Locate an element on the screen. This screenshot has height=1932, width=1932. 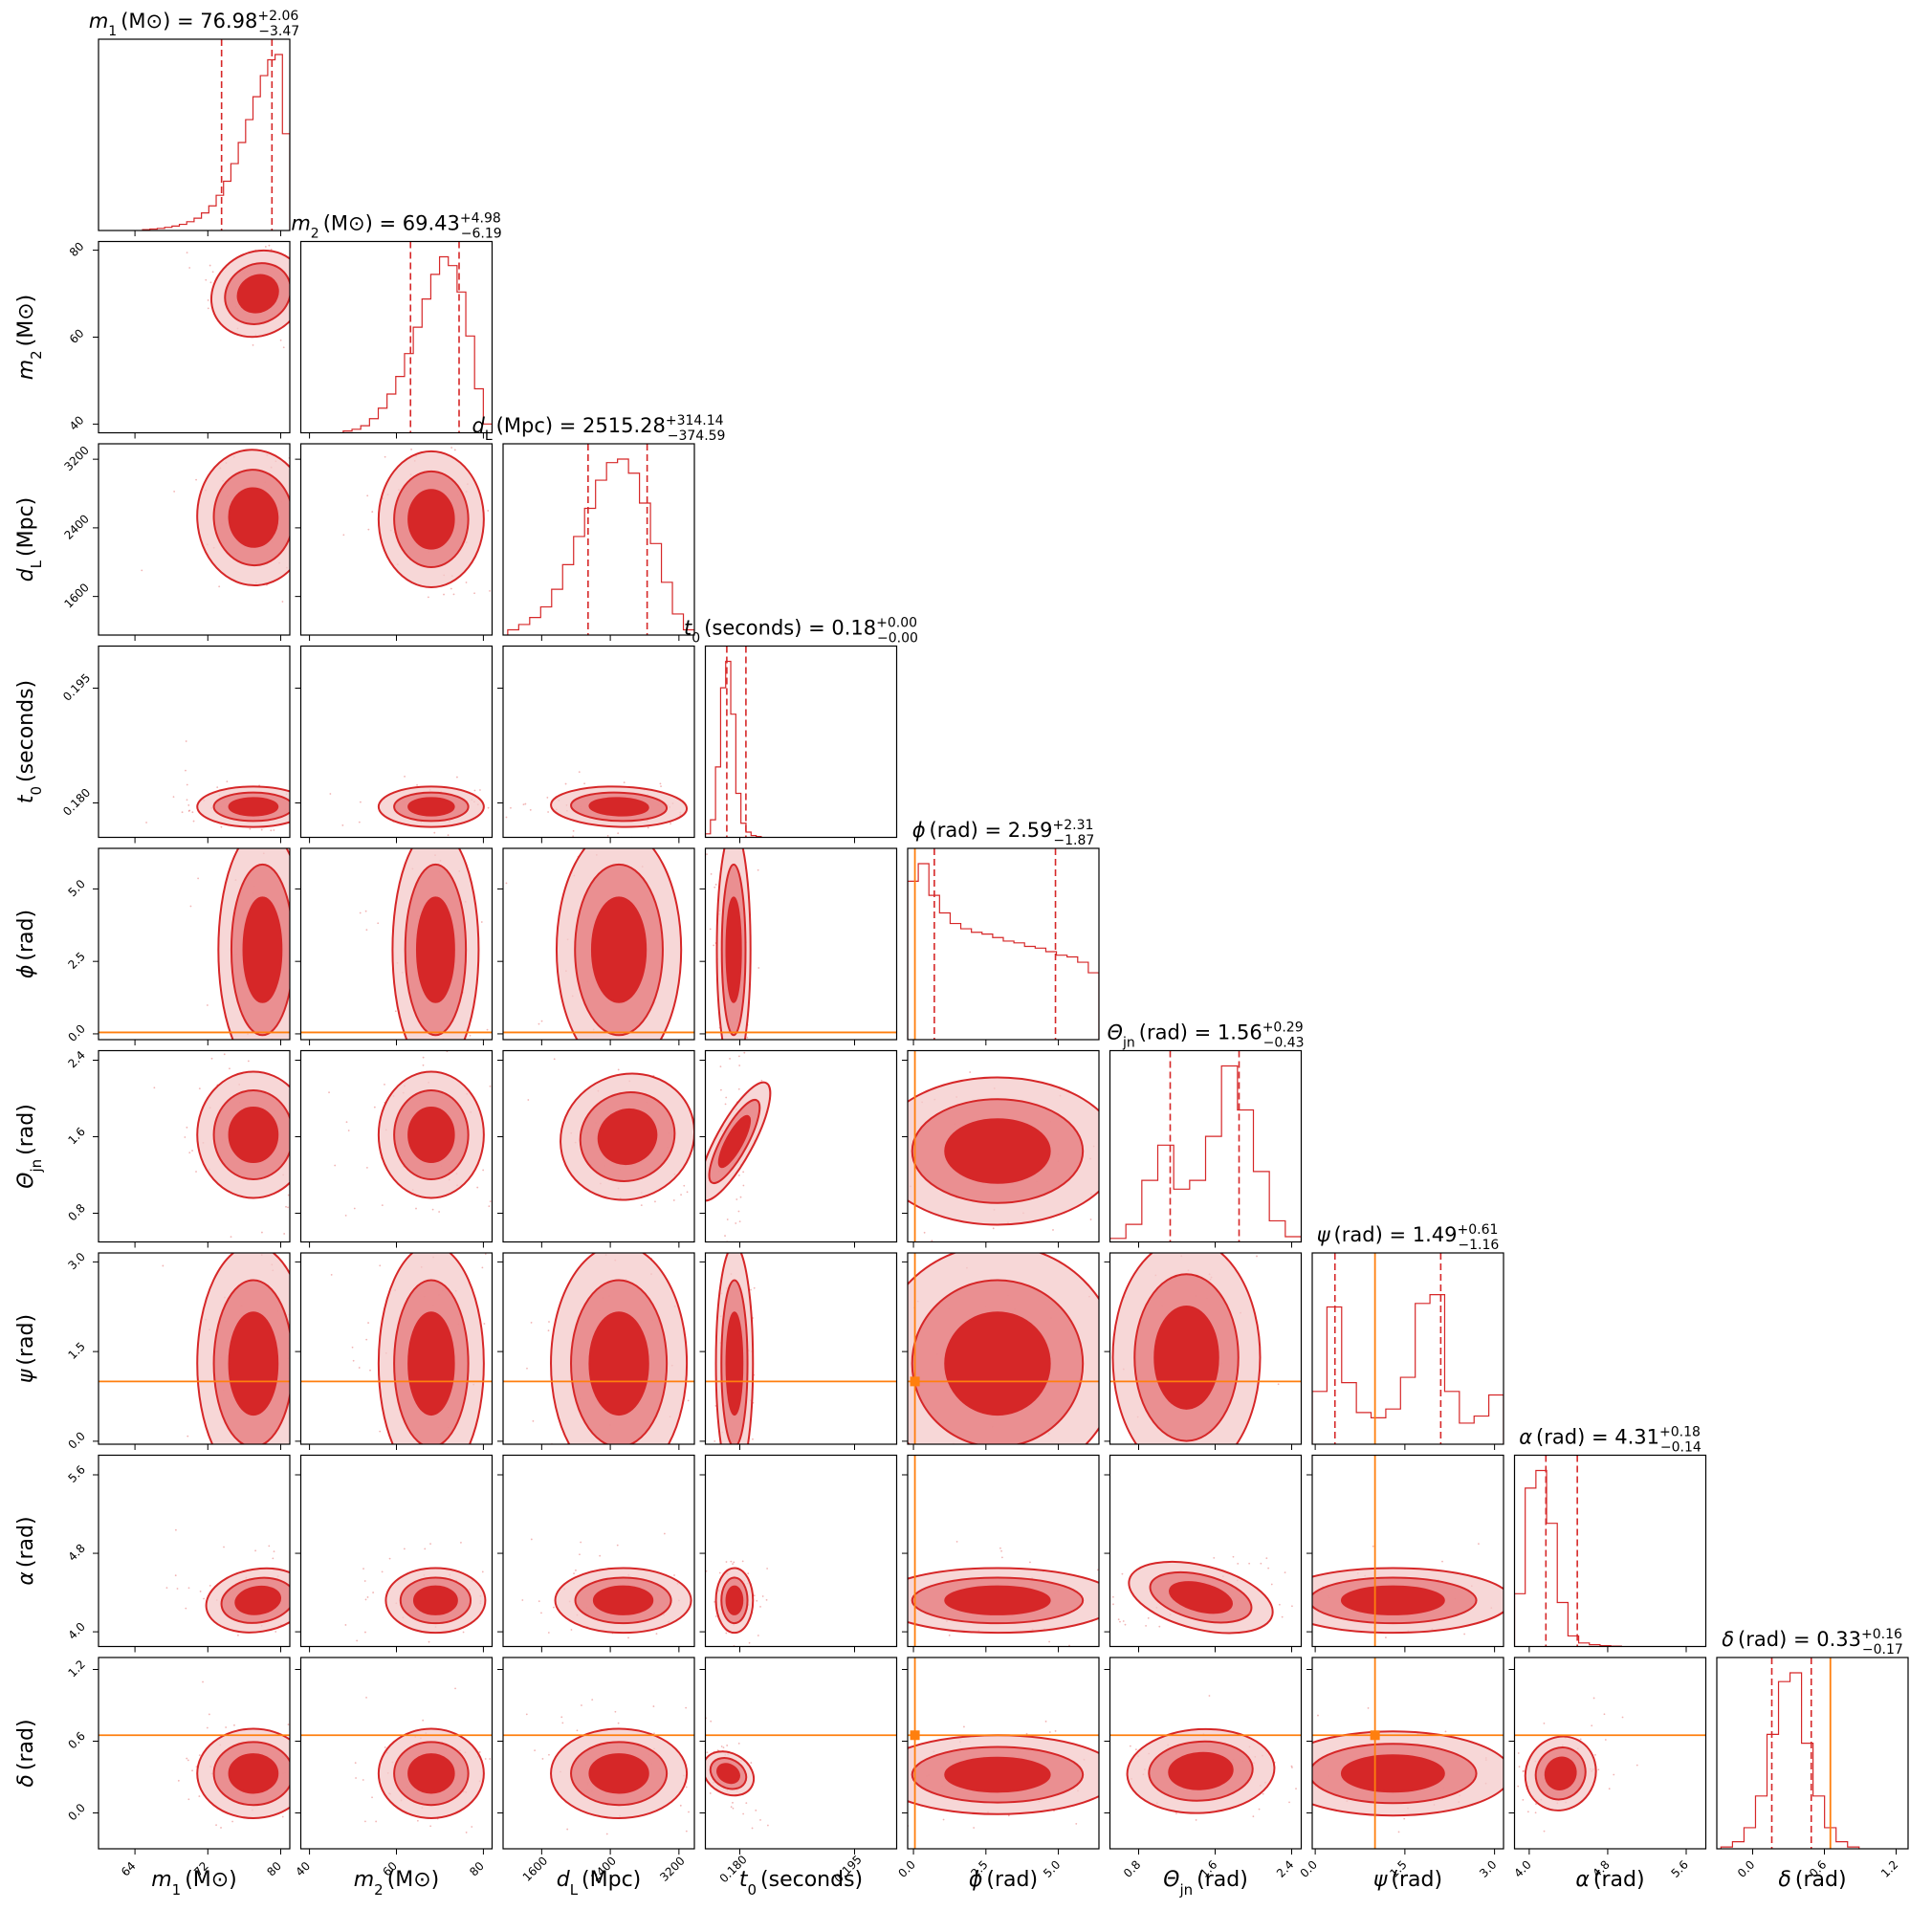
marginal-title-dL: dL (Mpc) = 2515.28+314.14 −374.59 is located at coordinates (599, 428).